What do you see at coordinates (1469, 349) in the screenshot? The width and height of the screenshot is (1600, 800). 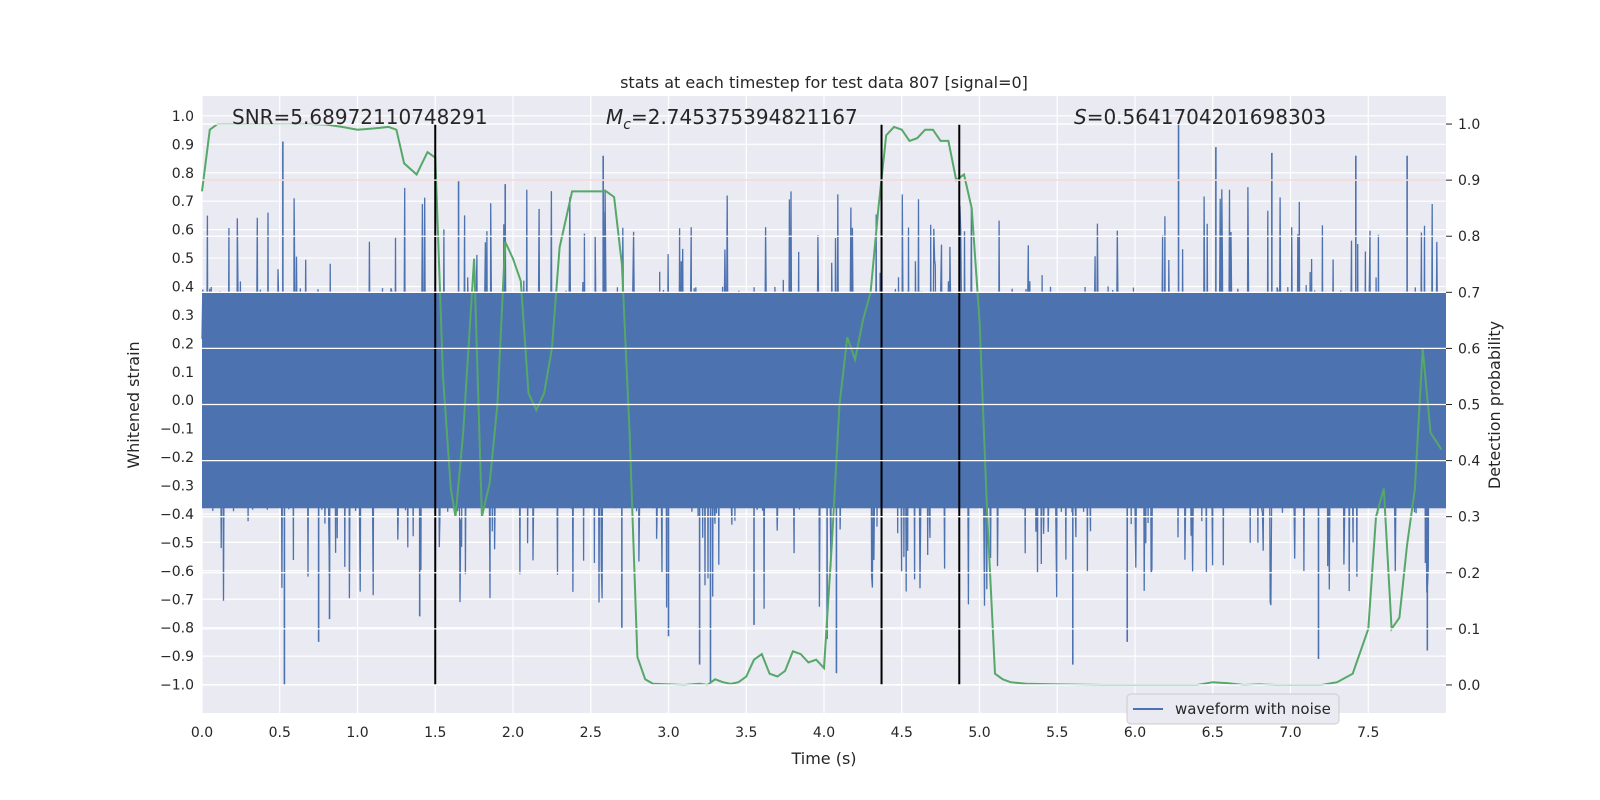 I see `y-right-tick-label: 0.6` at bounding box center [1469, 349].